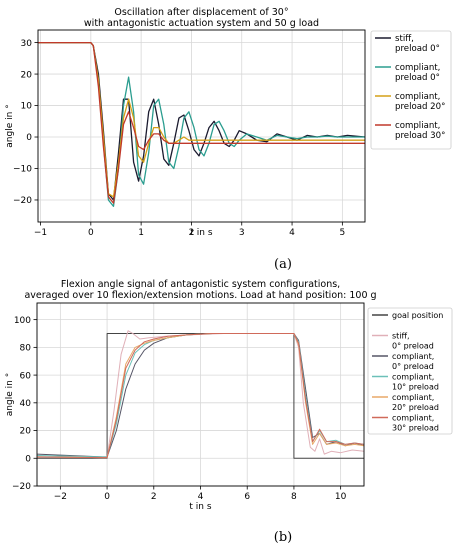  I want to click on y-tick-label: 40, so click(26, 404).